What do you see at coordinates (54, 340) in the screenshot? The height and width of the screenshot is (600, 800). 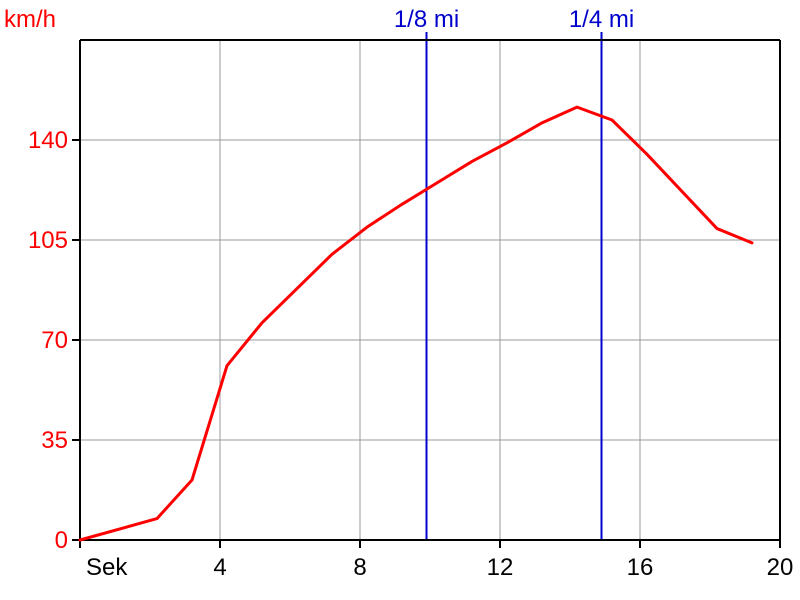 I see `y-tick-label: 70` at bounding box center [54, 340].